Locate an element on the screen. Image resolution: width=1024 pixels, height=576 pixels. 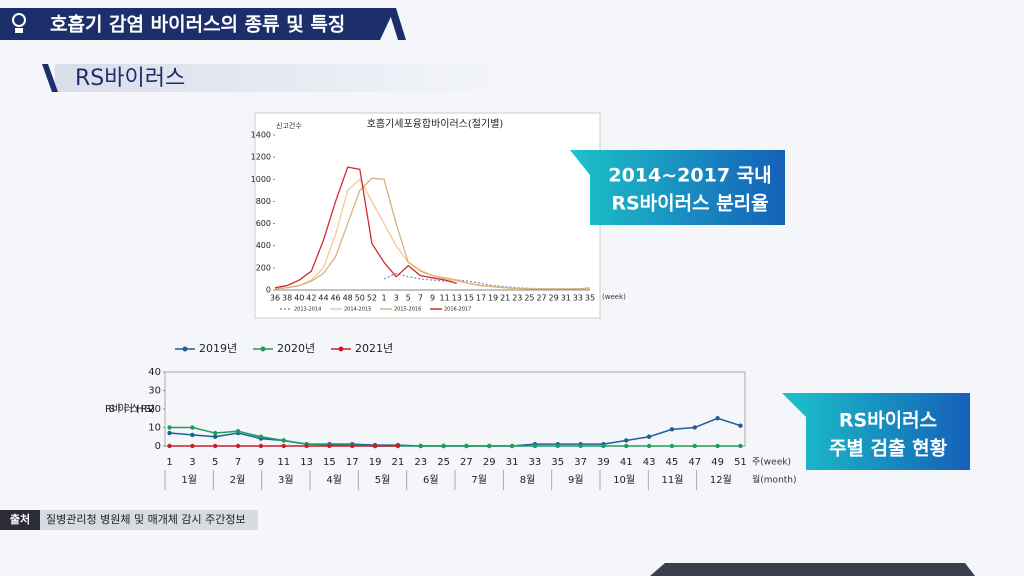
source-text: 질병관리청 병원체 및 매개체 감시 주간정보 is located at coordinates (146, 519).